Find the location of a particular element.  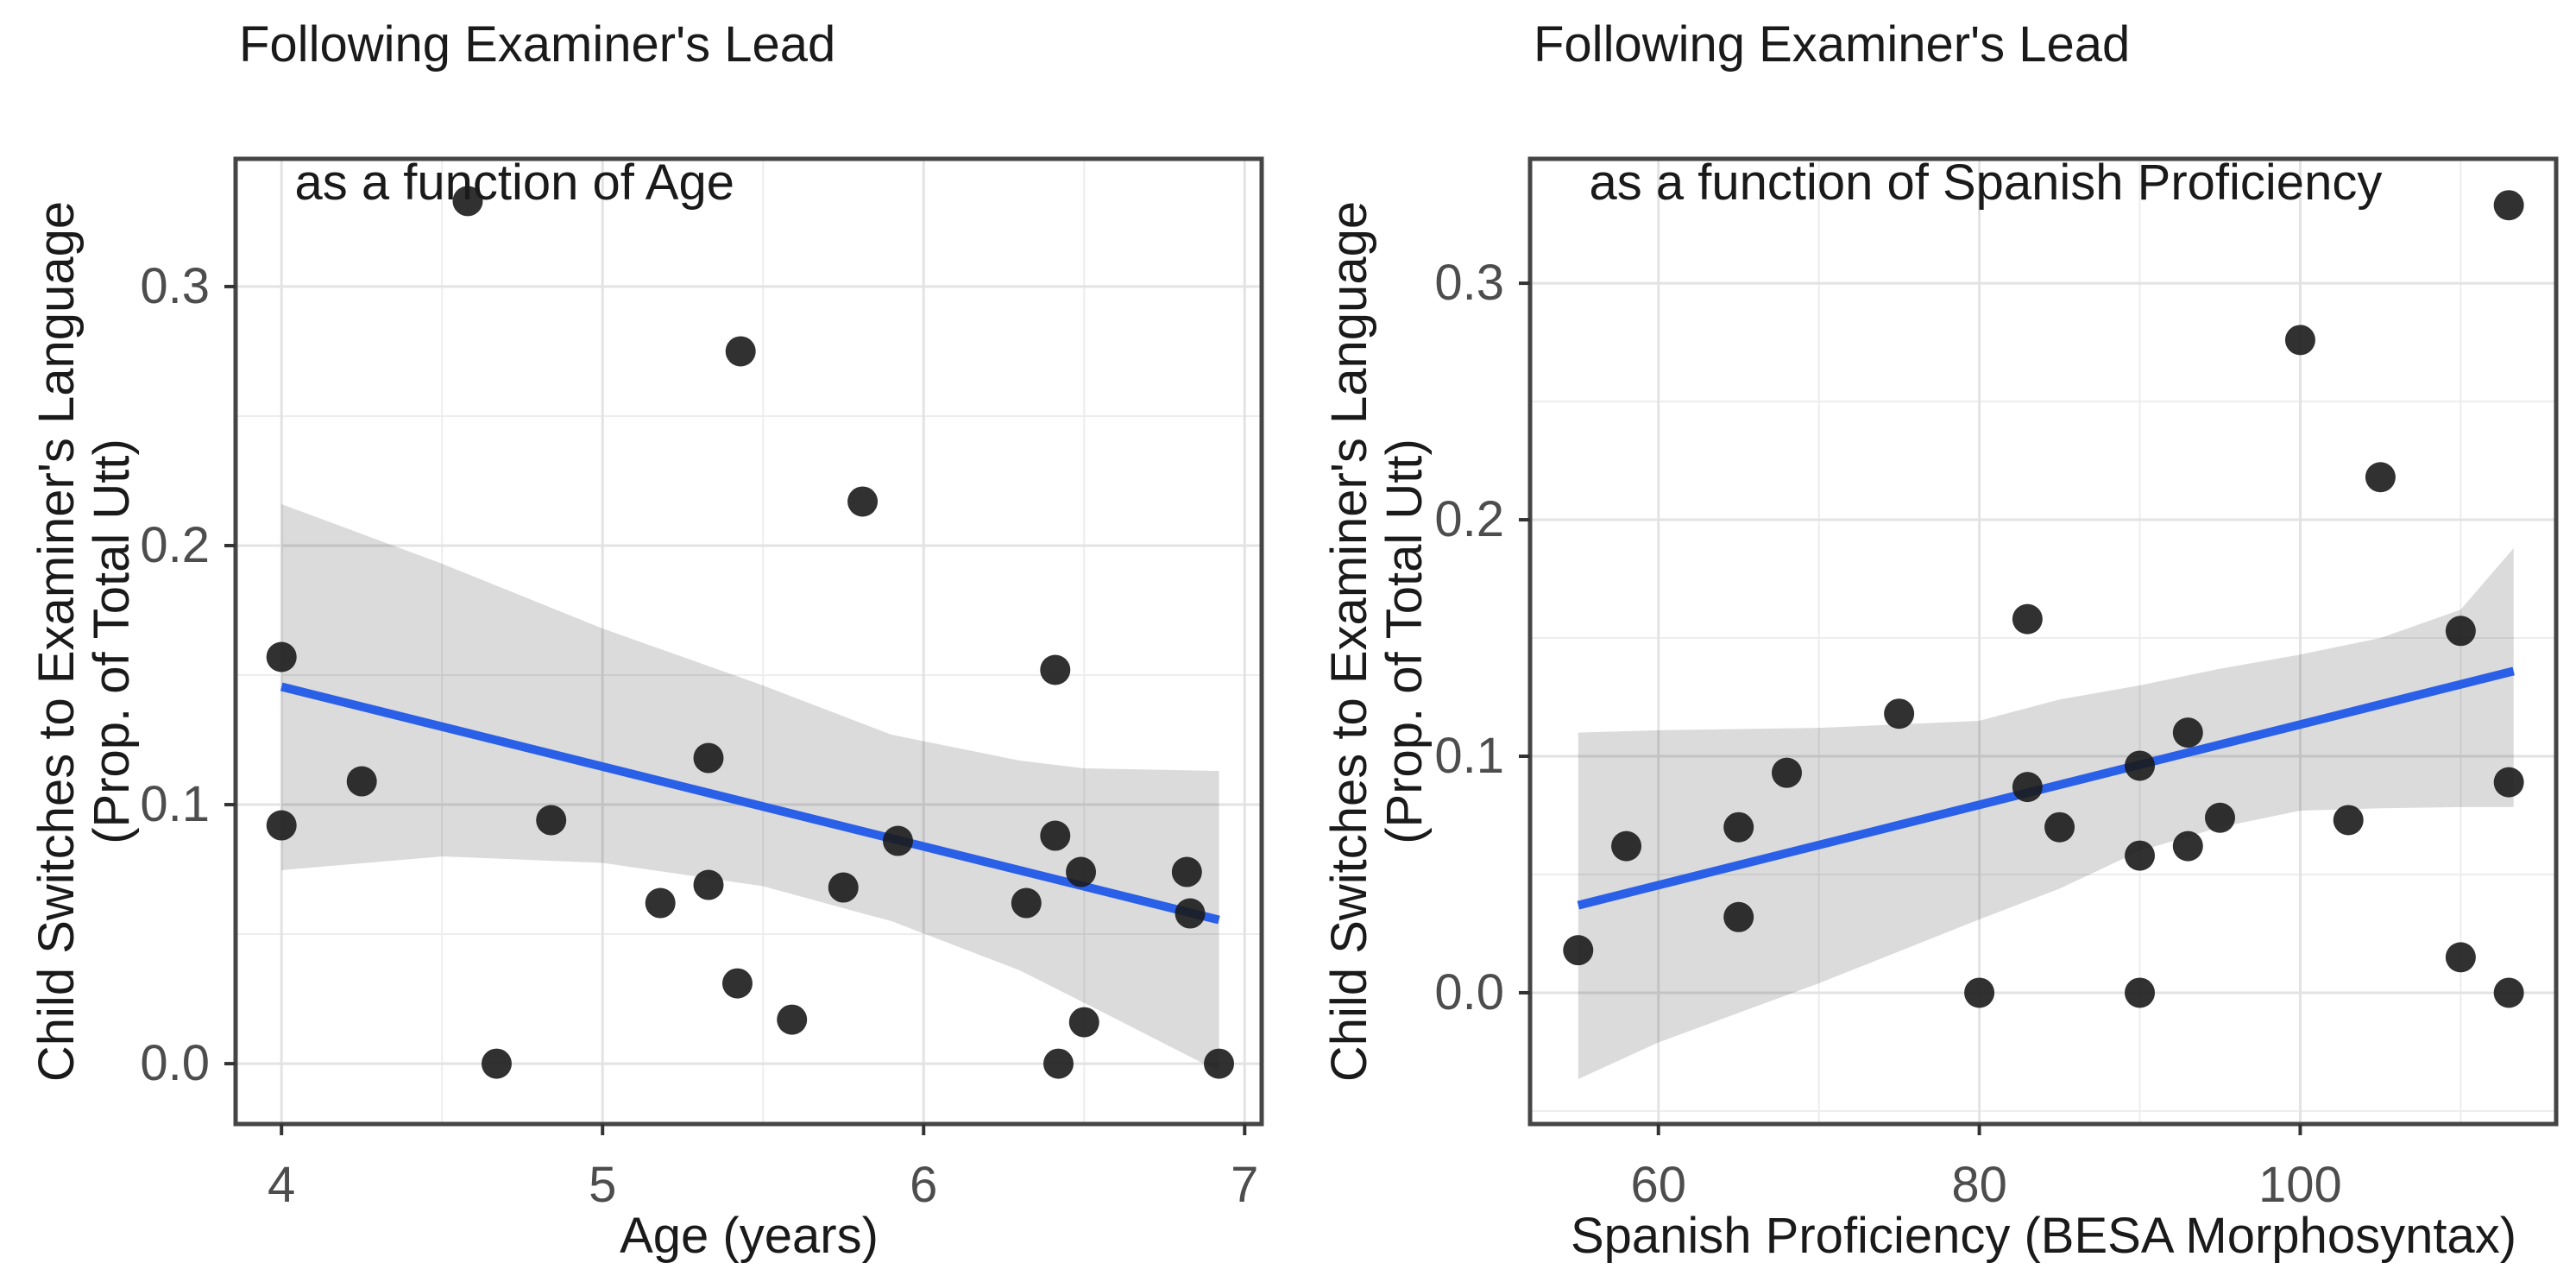

panel-right-x-axis-label: Spanish Proficiency (BESA Morphosyntax) is located at coordinates (2043, 1236).